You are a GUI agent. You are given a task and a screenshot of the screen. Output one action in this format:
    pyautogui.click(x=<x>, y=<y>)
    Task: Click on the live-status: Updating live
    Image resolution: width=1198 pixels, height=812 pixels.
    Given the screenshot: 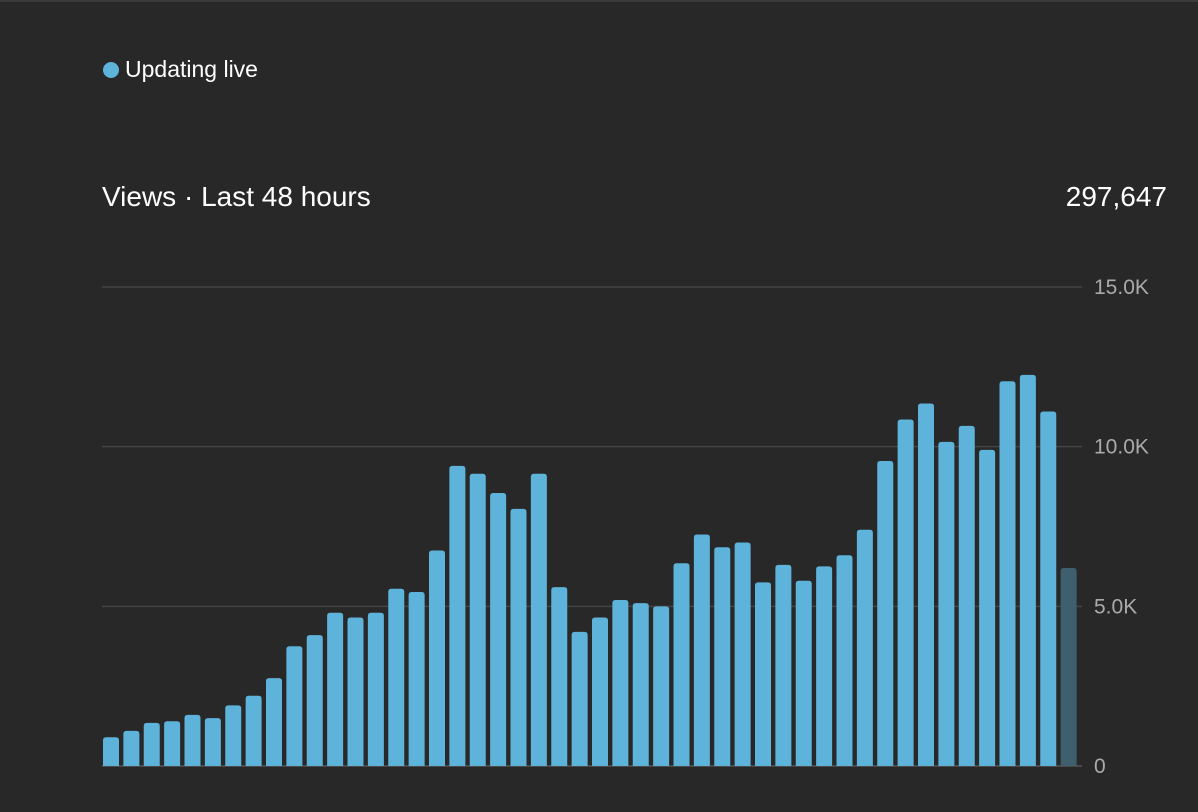 What is the action you would take?
    pyautogui.click(x=180, y=69)
    